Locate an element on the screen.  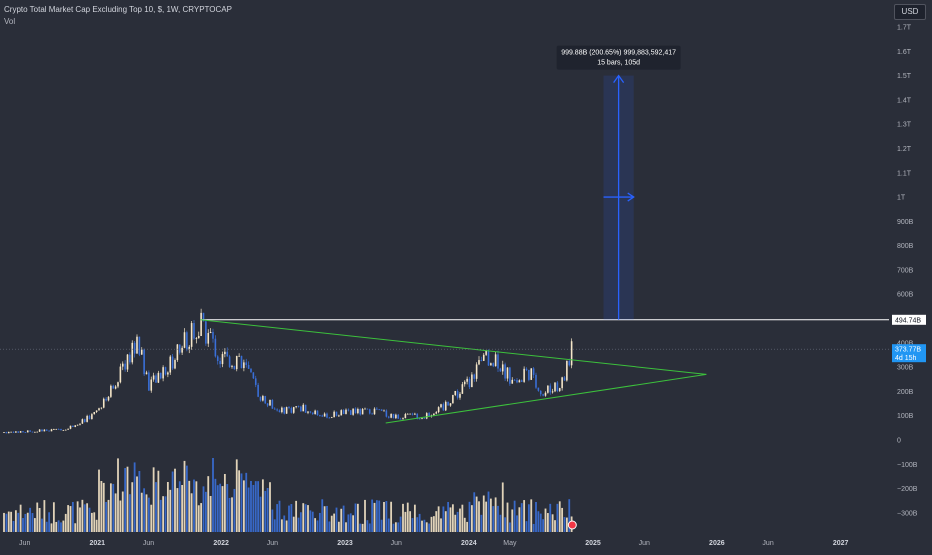
measure-tooltip-bg is located at coordinates (618, 57).